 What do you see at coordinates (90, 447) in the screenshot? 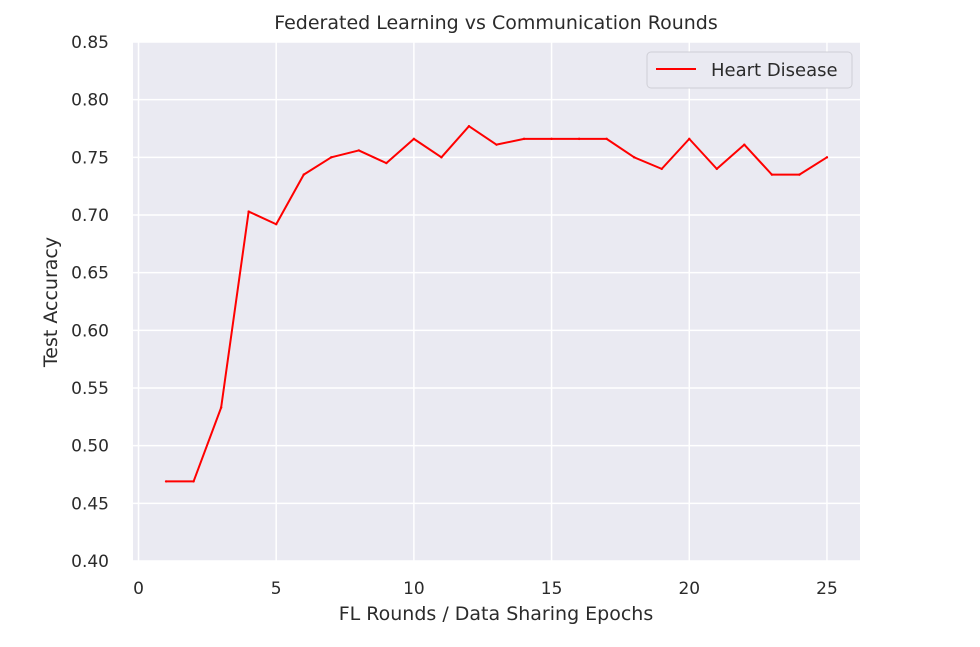
I see `y-tick-label: 0.50` at bounding box center [90, 447].